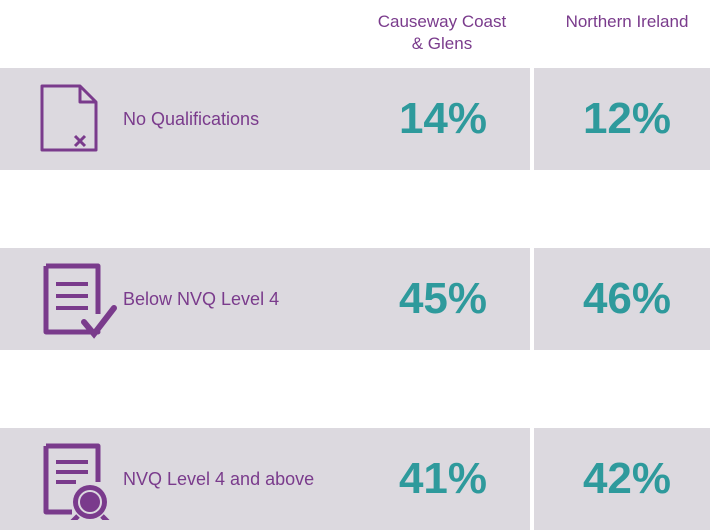 The width and height of the screenshot is (710, 530). Describe the element at coordinates (76, 481) in the screenshot. I see `nvq4-icon` at that location.